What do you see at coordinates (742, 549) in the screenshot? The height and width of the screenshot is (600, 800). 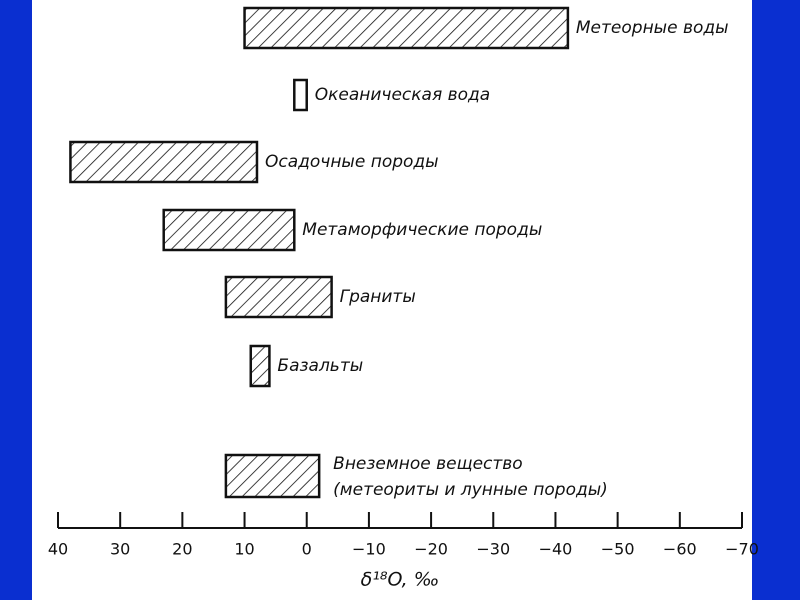 I see `x-tick-label: −70` at bounding box center [742, 549].